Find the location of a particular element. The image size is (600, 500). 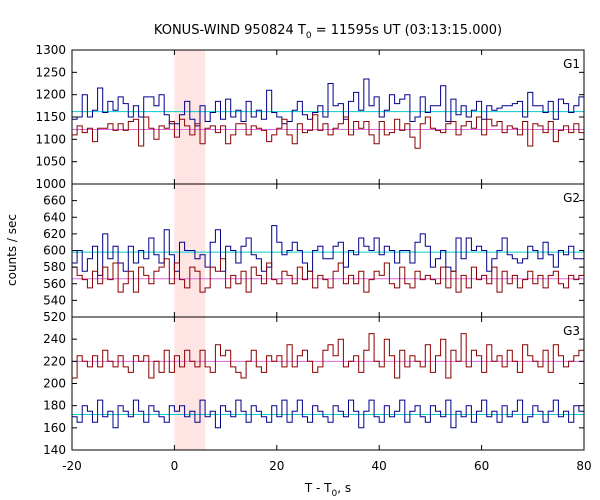

y-tick-label: 1200 is located at coordinates (50, 95).